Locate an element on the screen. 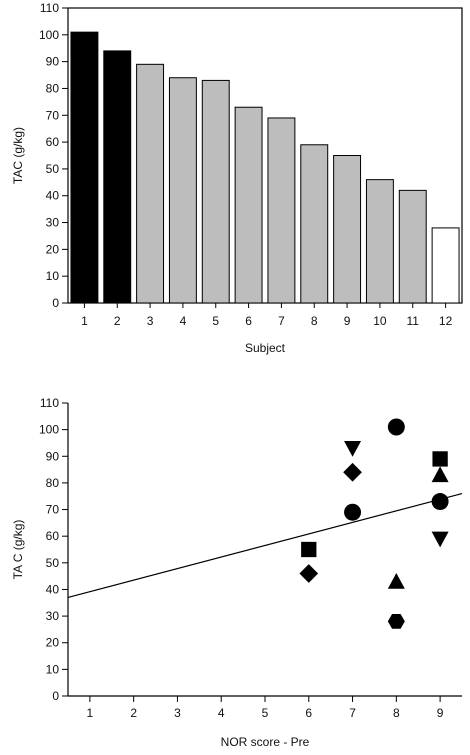 This screenshot has height=755, width=470. scatter-y-tick-label-110: 110 is located at coordinates (49, 403).